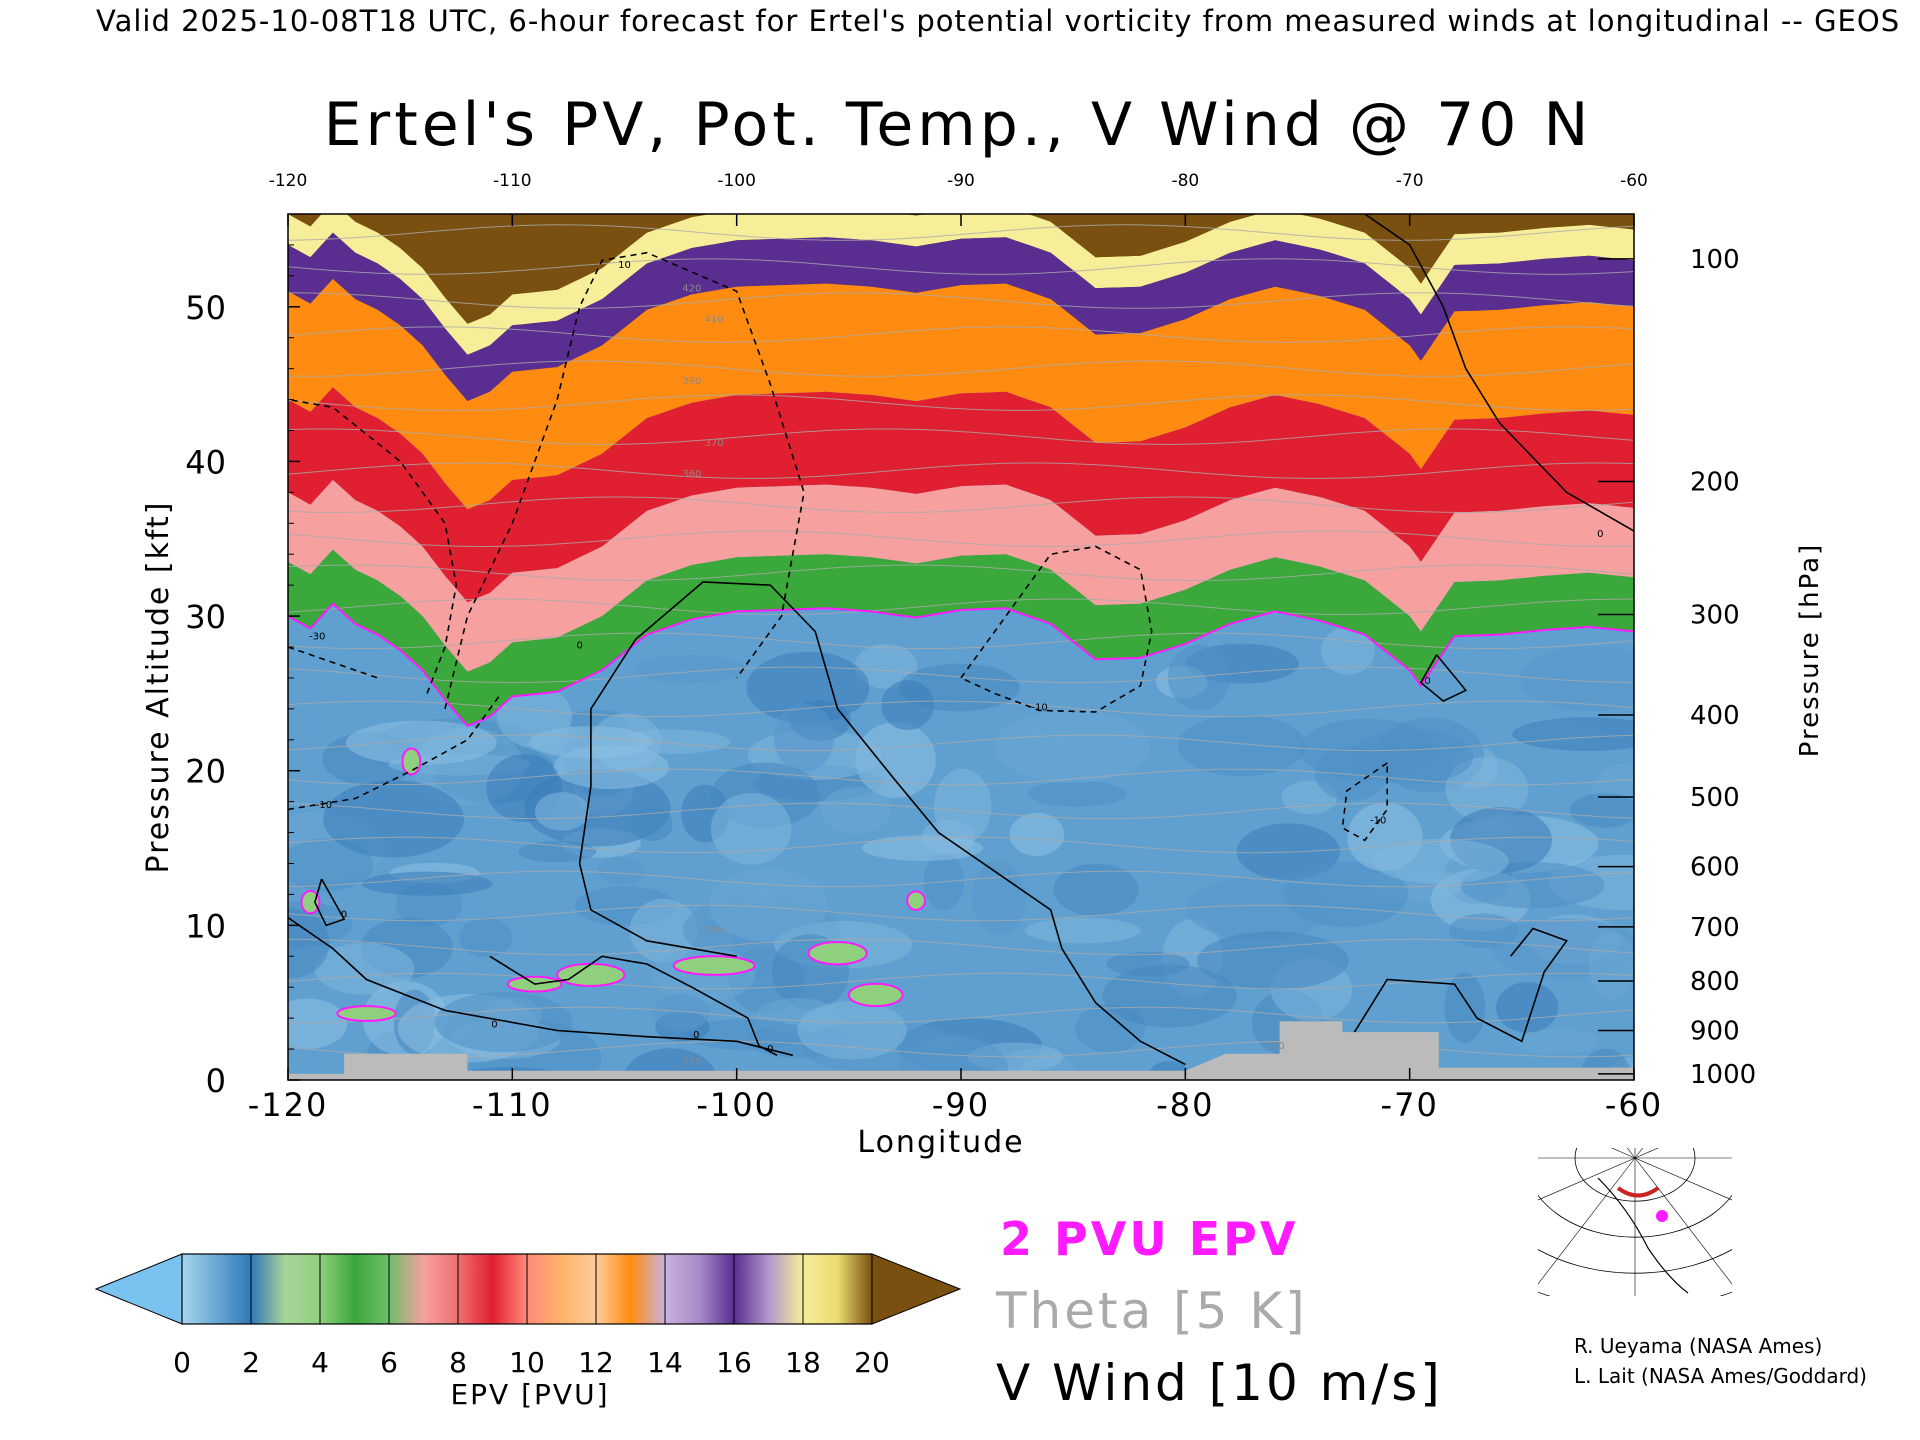 The width and height of the screenshot is (1920, 1440). I want to click on pressure-tick-label: 600, so click(1715, 868).